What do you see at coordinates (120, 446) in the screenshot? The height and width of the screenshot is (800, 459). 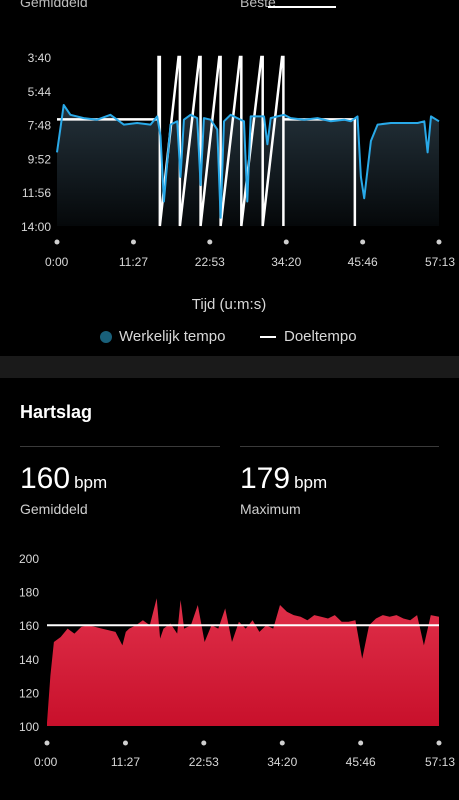 I see `divider-left` at bounding box center [120, 446].